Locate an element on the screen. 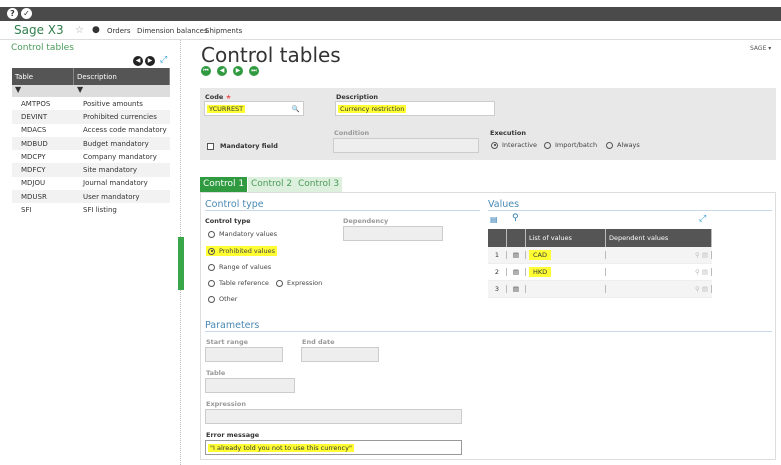  radio-range-of-values: Range of values is located at coordinates (239, 267).